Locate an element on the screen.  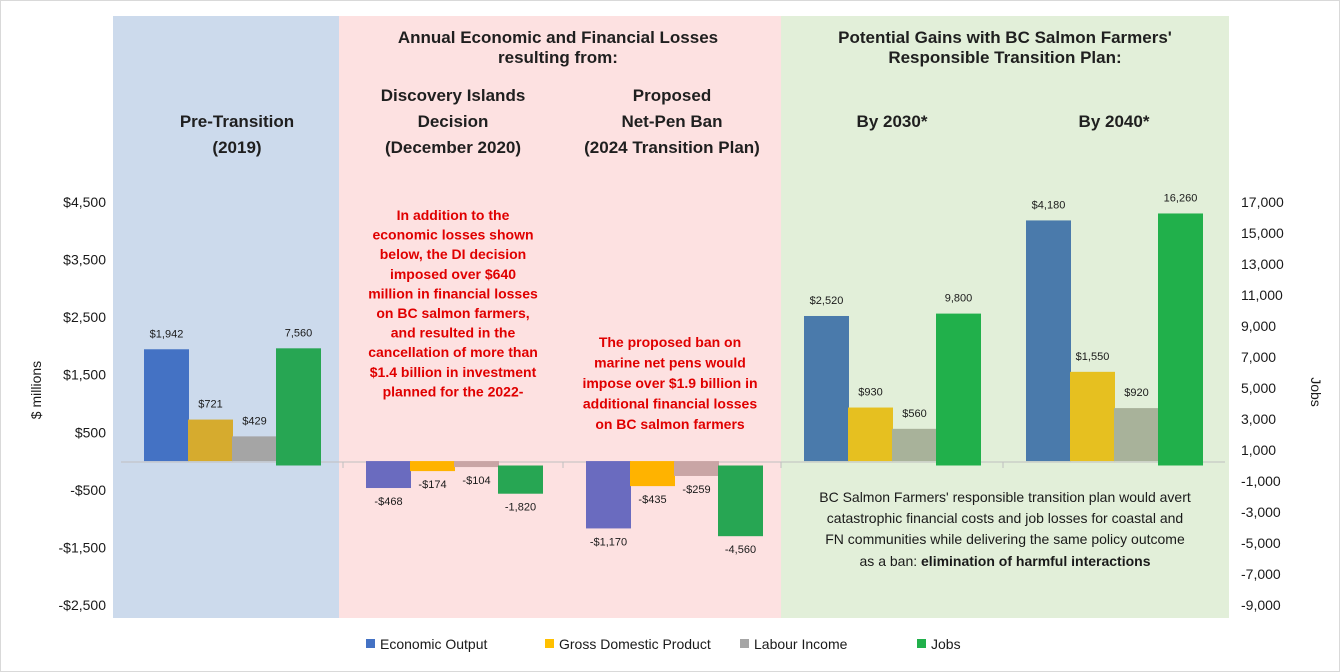
group-title-line: (2024 Transition Plan) is located at coordinates (672, 147).